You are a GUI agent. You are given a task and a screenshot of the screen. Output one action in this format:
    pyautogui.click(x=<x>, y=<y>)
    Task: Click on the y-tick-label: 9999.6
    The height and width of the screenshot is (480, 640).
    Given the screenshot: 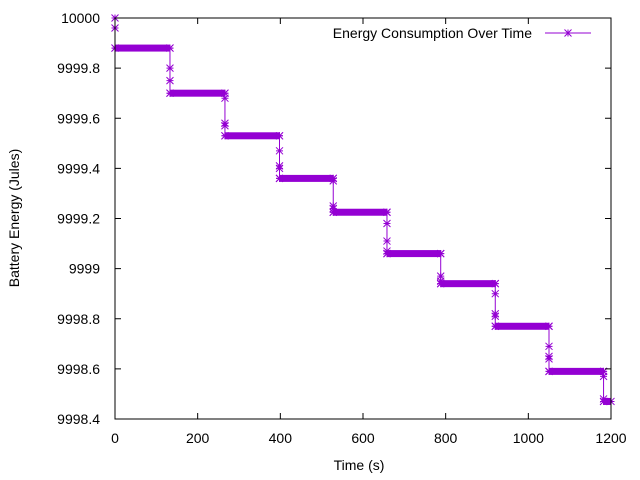 What is the action you would take?
    pyautogui.click(x=78, y=118)
    